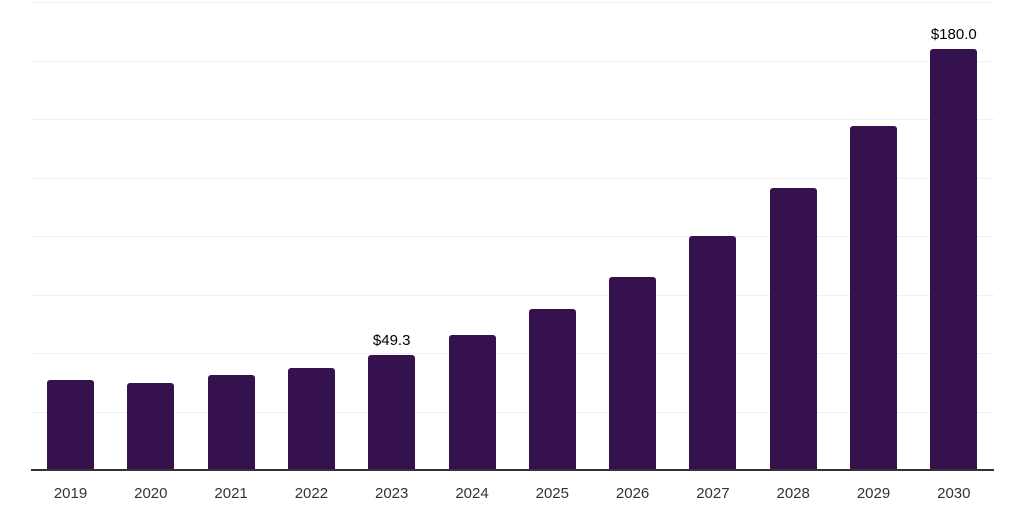  What do you see at coordinates (392, 412) in the screenshot?
I see `bar-2023` at bounding box center [392, 412].